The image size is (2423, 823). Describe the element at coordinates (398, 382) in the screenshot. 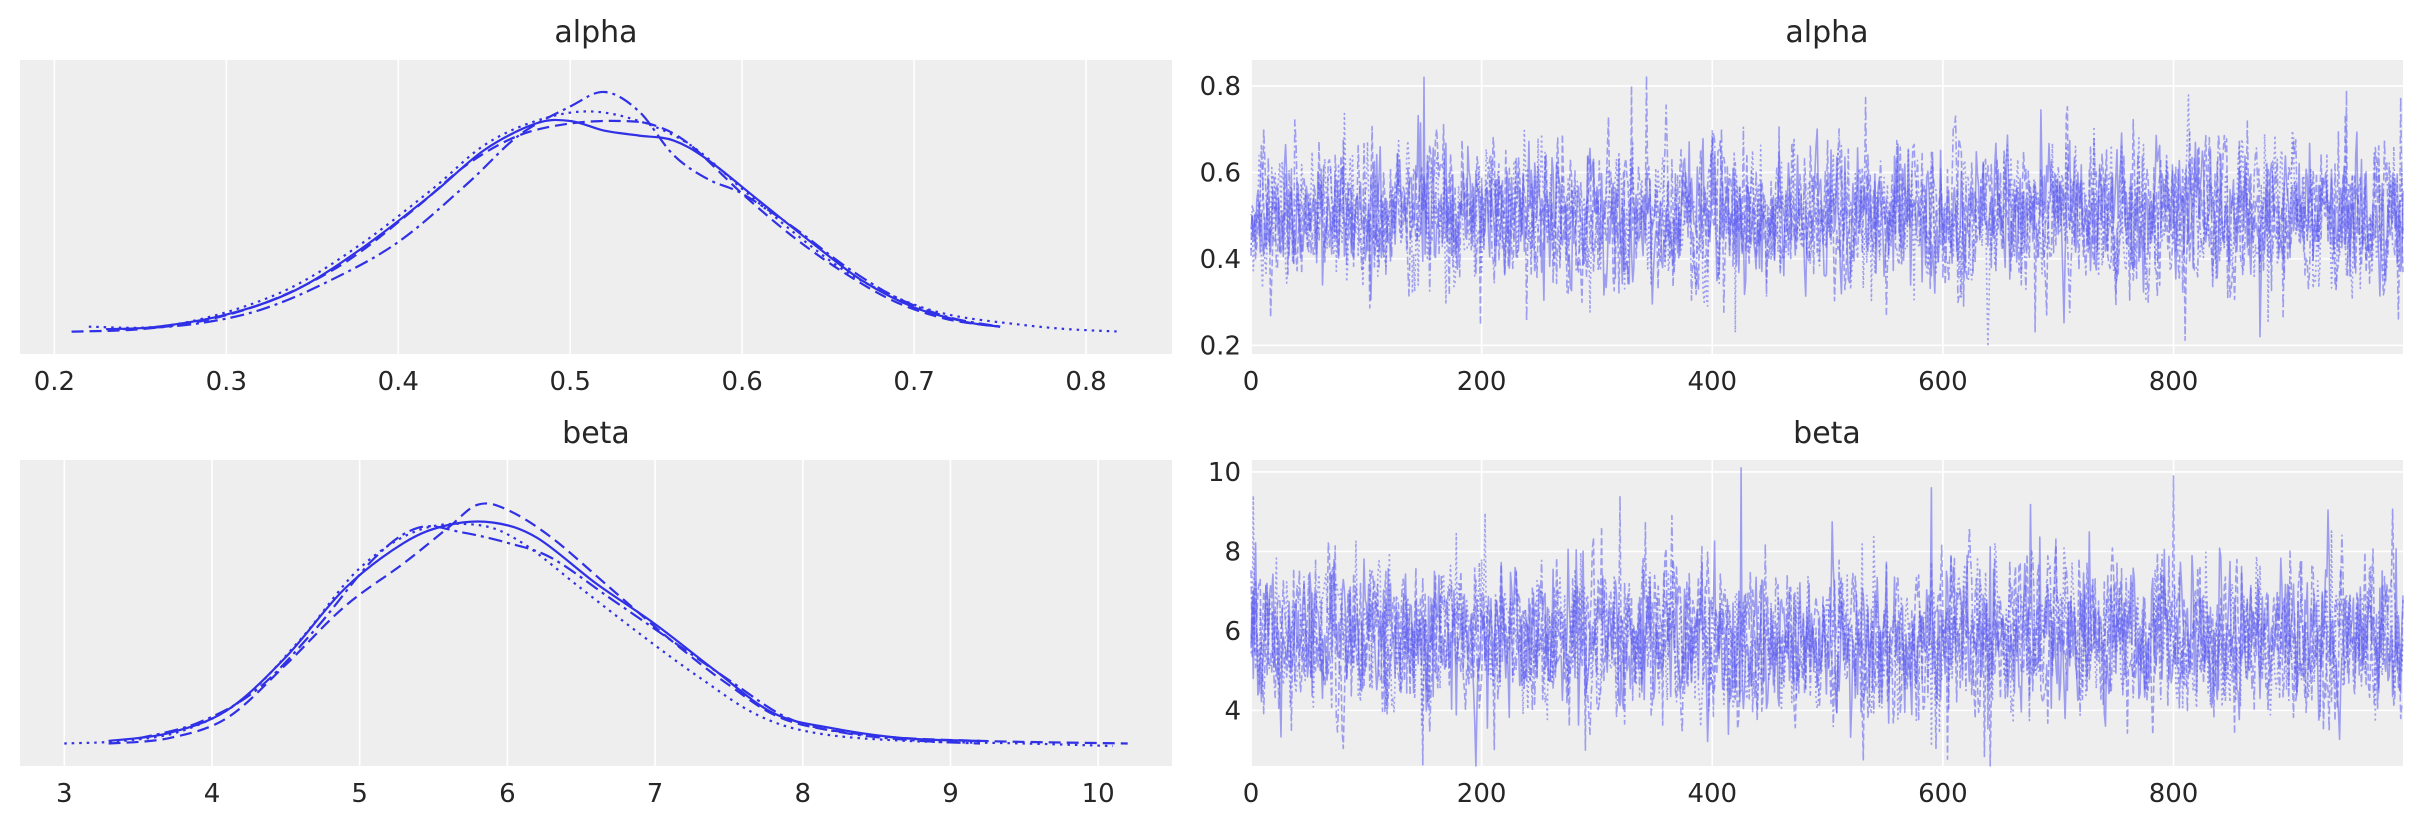

I see `x-tick-label: 0.4` at that location.